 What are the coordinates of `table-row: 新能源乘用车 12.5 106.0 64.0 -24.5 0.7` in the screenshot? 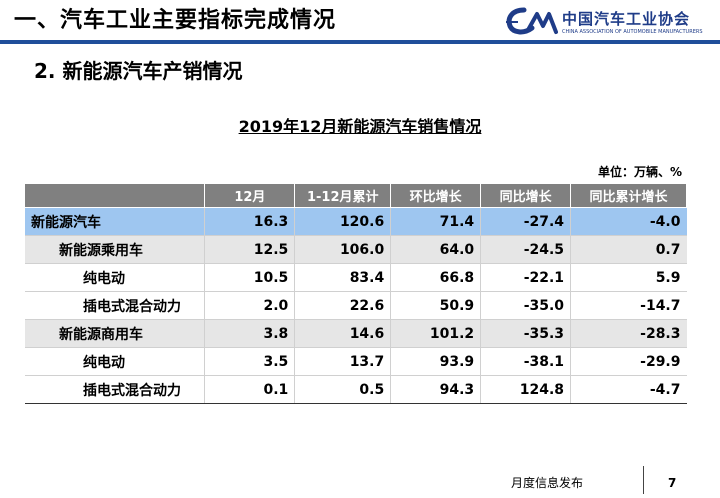 It's located at (356, 249).